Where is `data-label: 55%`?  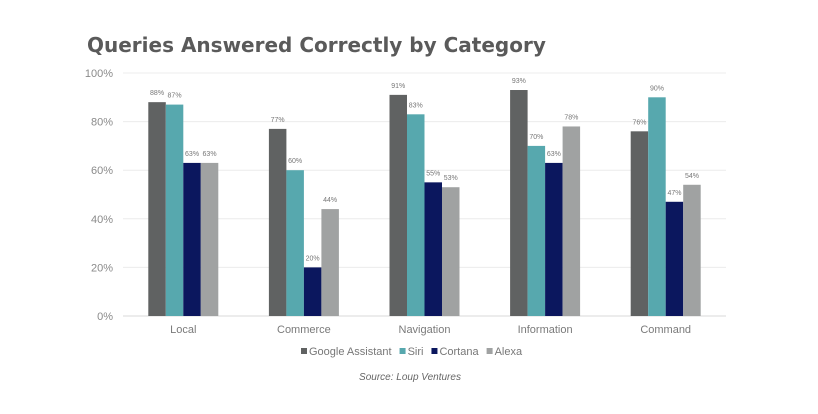
data-label: 55% is located at coordinates (433, 173).